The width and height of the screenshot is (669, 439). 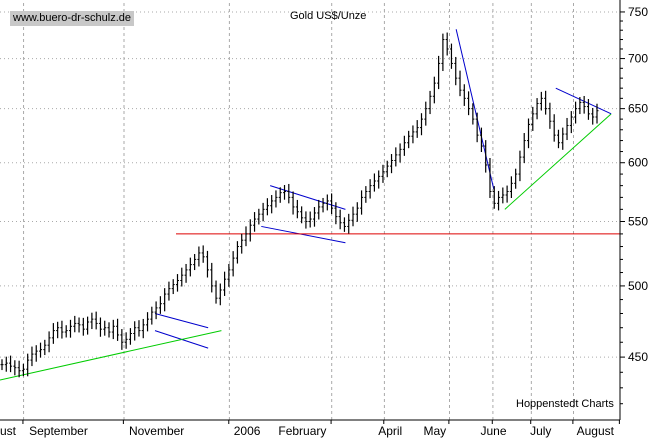 What do you see at coordinates (494, 431) in the screenshot?
I see `x-tick-label: June` at bounding box center [494, 431].